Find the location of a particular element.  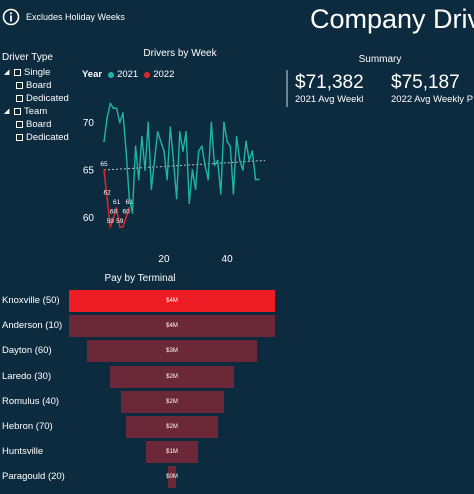

info-text: Excludes Holiday Weeks is located at coordinates (75, 17).